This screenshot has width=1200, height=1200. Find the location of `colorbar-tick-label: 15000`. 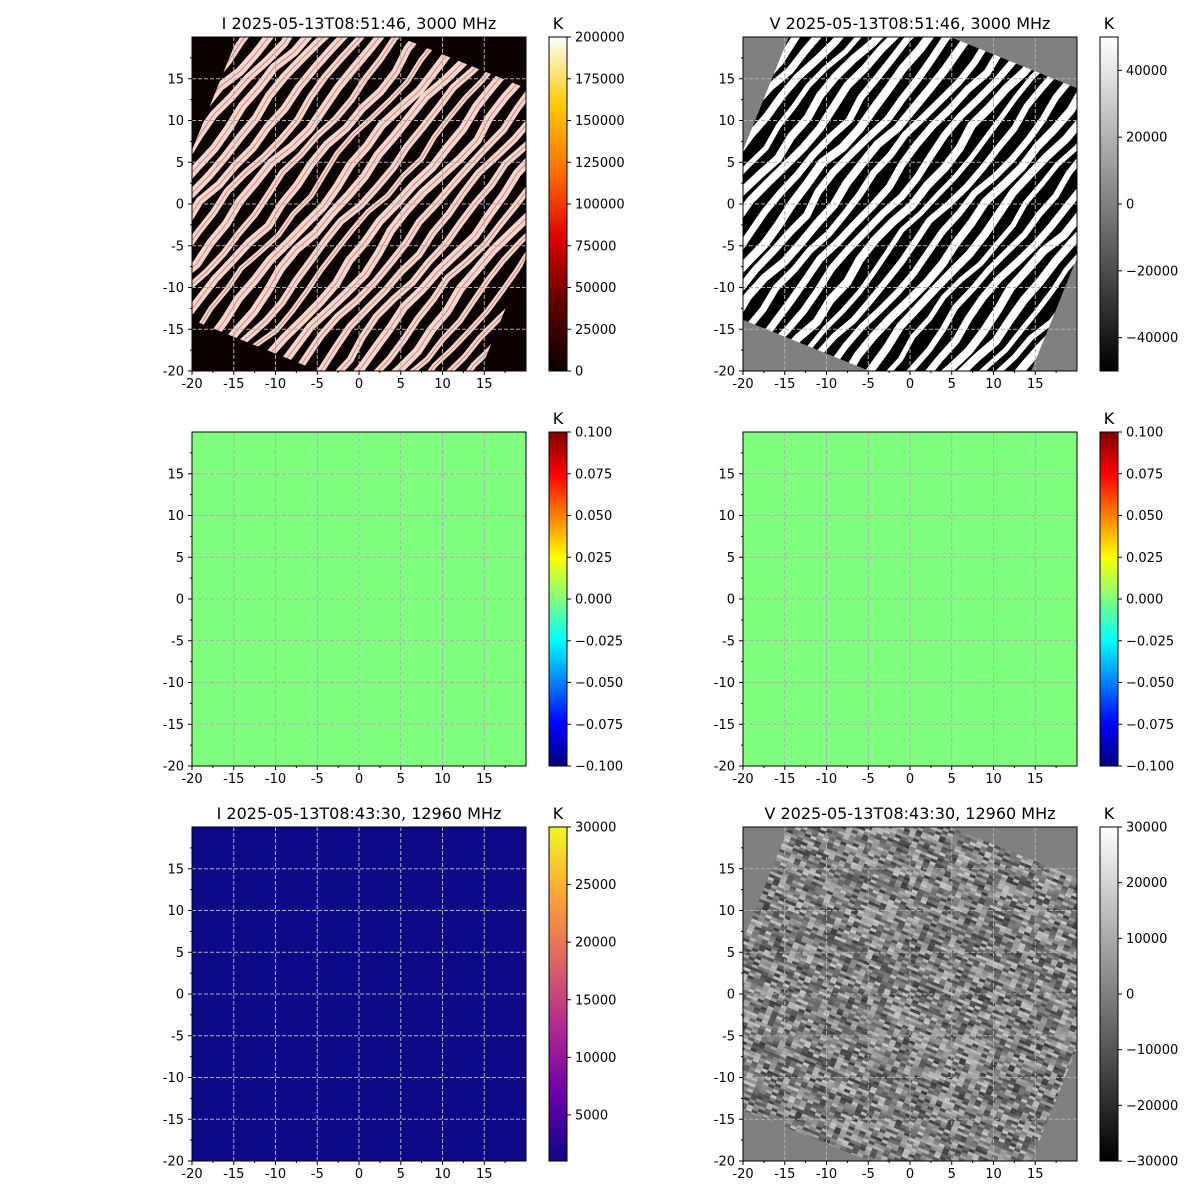

colorbar-tick-label: 15000 is located at coordinates (595, 1000).